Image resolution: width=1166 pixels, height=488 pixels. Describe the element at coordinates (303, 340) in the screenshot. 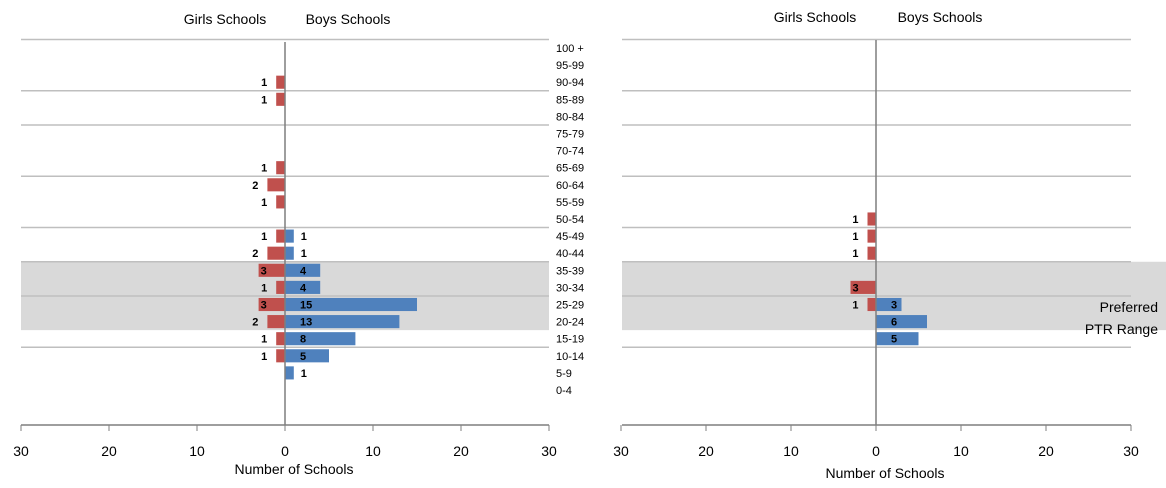

I see `boys-value-label: 8` at that location.